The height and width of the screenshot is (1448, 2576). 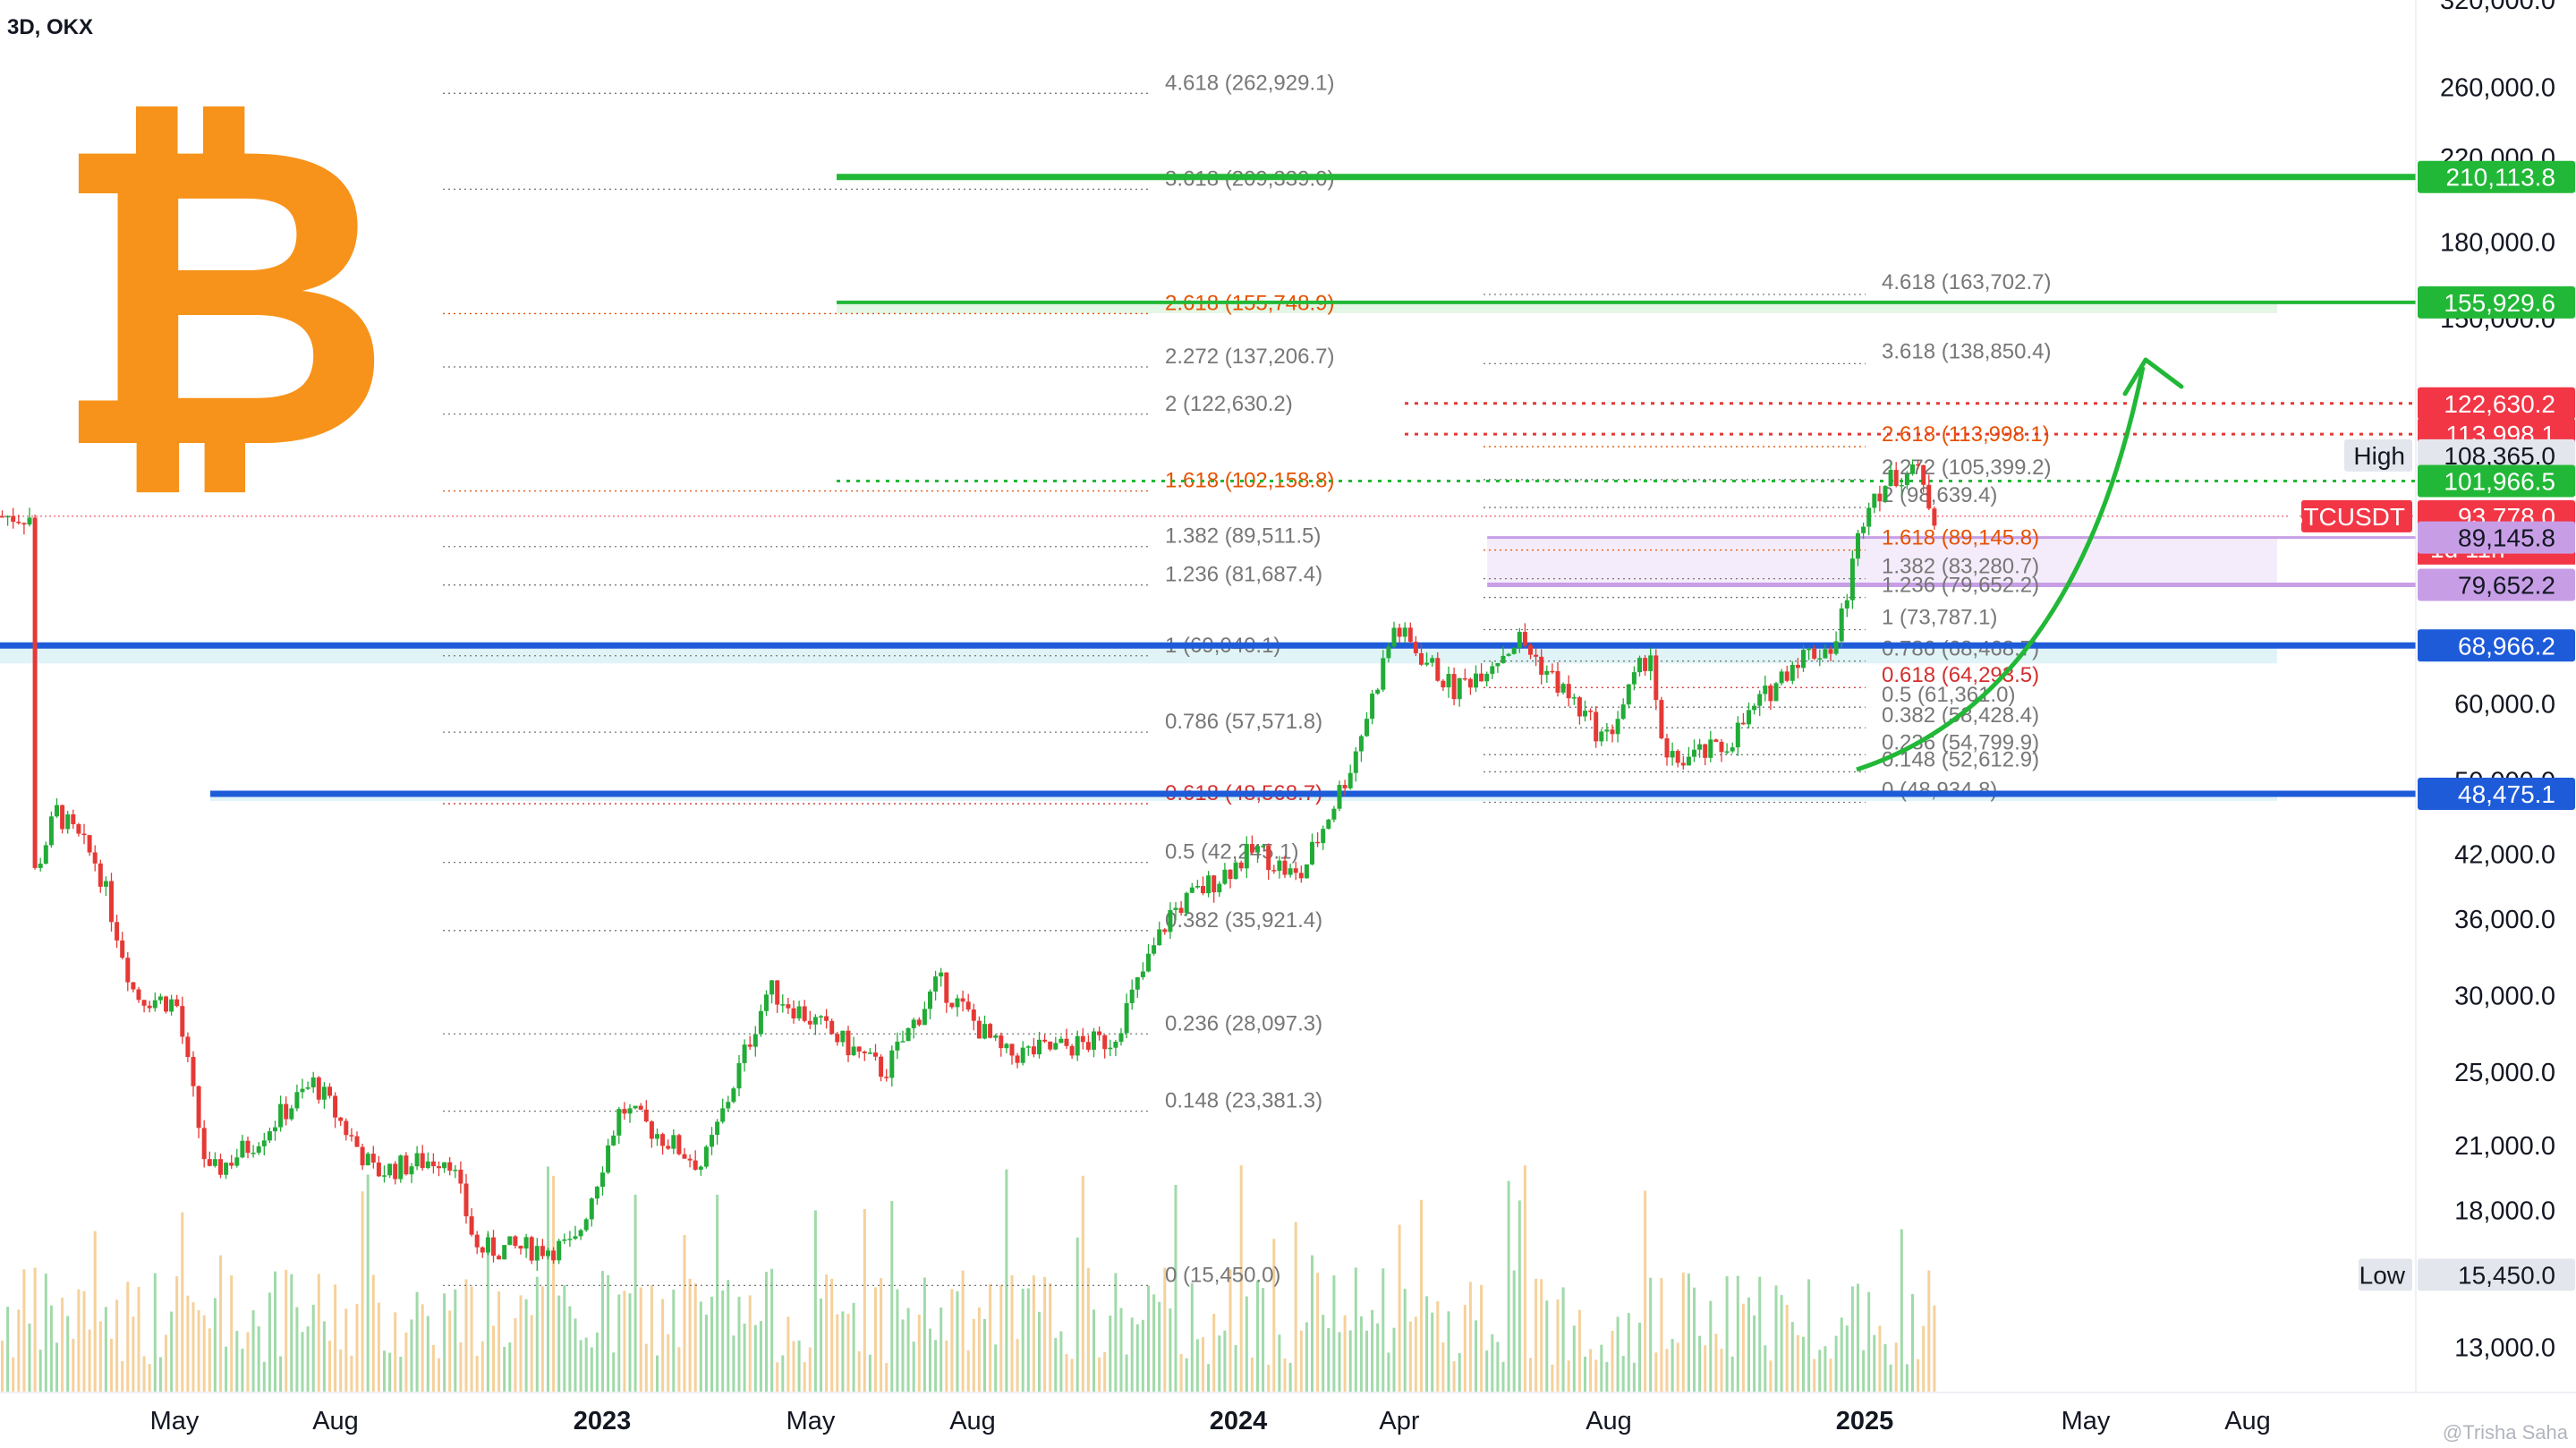 I want to click on fib-left-label: 1.382 (89,511.5), so click(x=1243, y=536).